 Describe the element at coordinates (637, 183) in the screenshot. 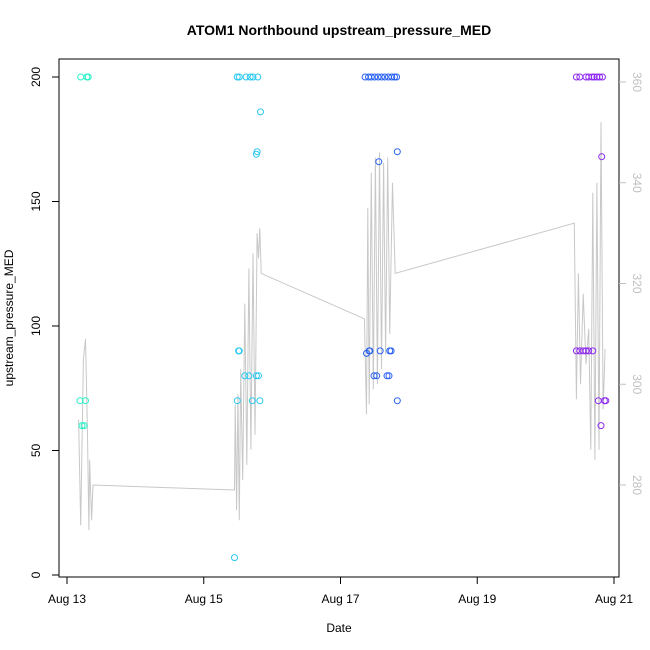

I see `y2-tick-label: 340` at that location.